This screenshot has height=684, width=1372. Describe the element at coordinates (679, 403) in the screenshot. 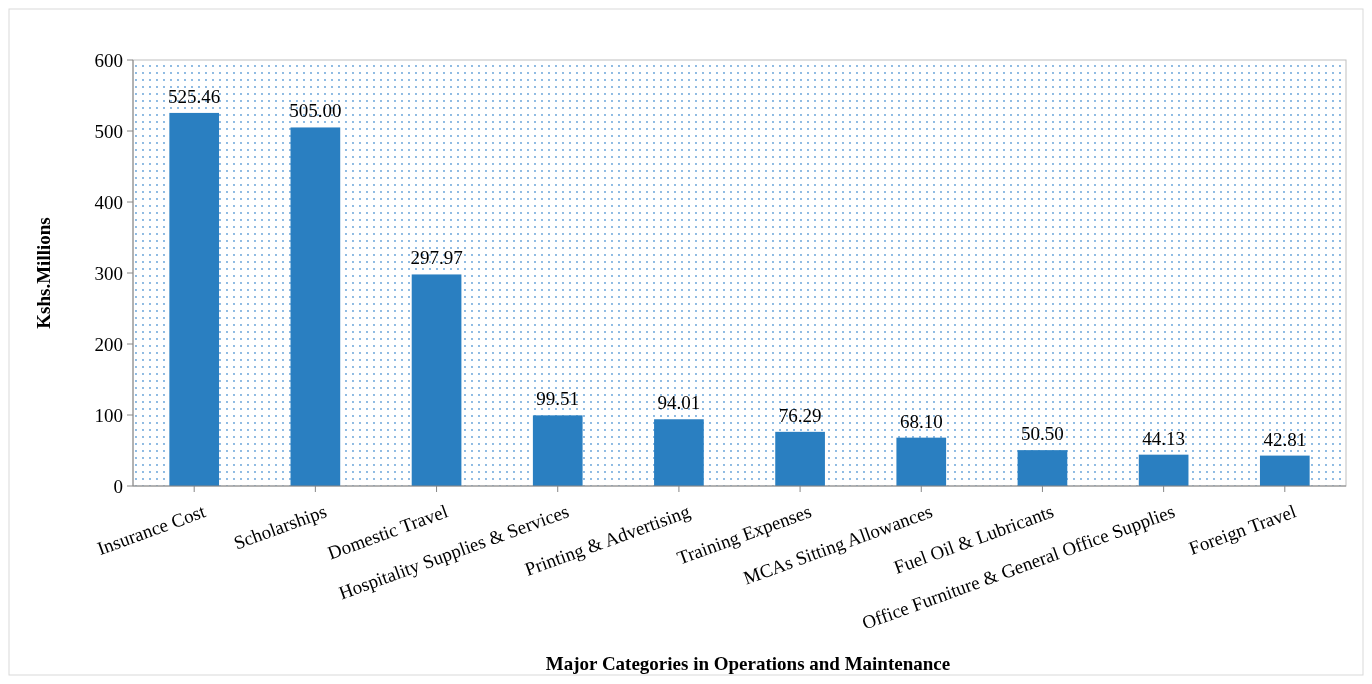

I see `data-label: 94.01` at that location.